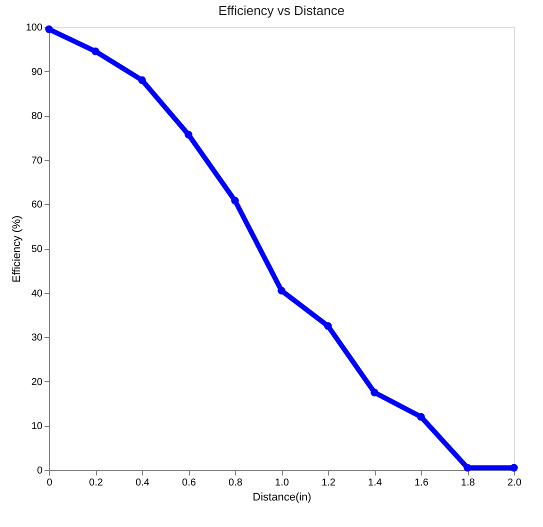 Image resolution: width=543 pixels, height=527 pixels. What do you see at coordinates (37, 382) in the screenshot?
I see `y-tick-label: 20` at bounding box center [37, 382].